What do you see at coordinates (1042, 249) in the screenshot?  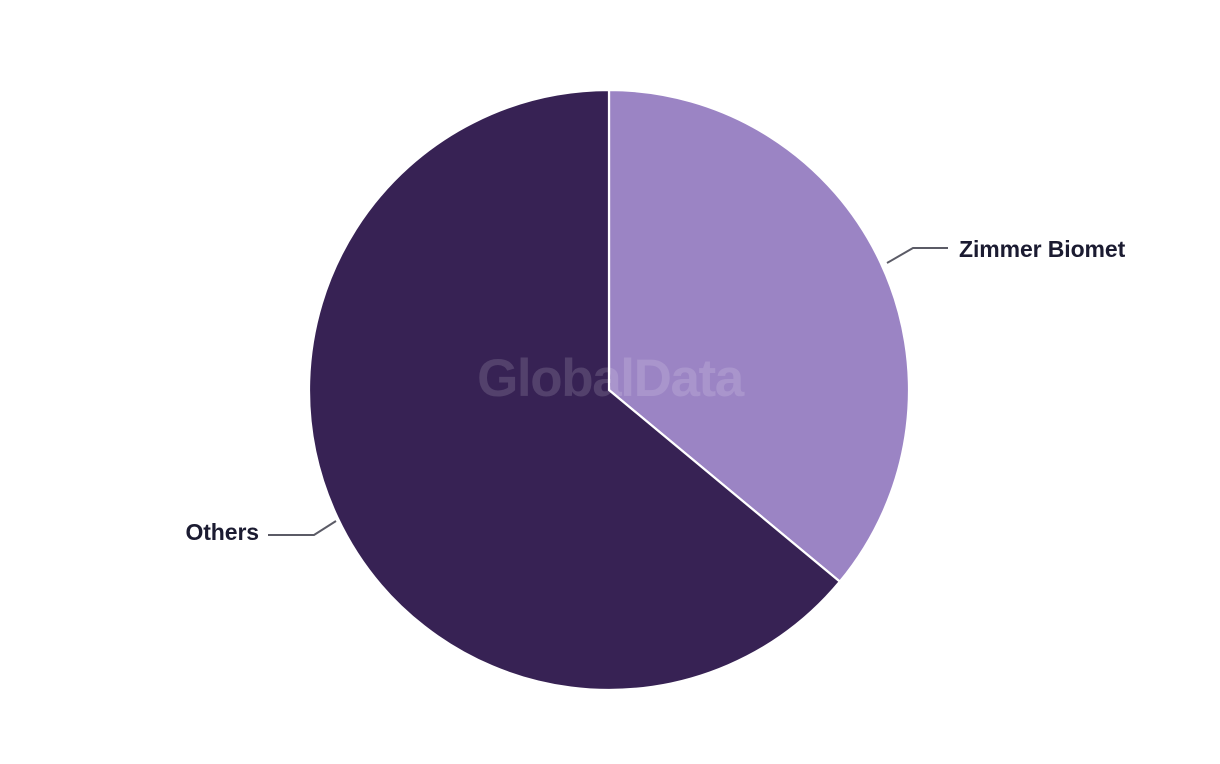 I see `pie-label-zimmer-biomet: Zimmer Biomet` at bounding box center [1042, 249].